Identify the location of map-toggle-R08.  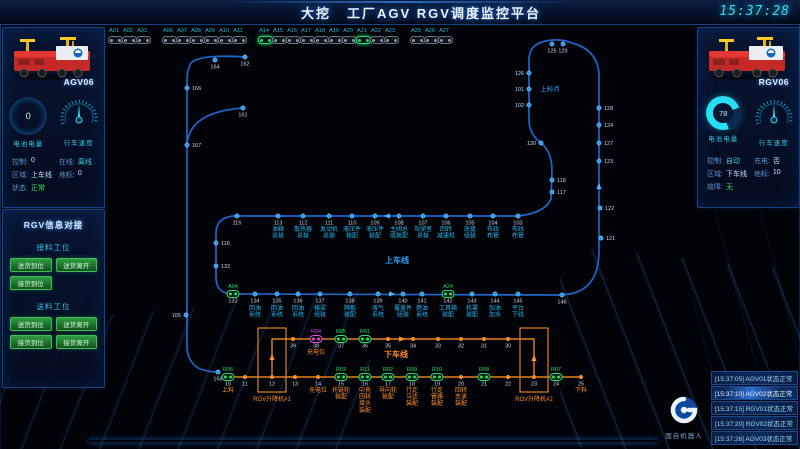
(484, 377).